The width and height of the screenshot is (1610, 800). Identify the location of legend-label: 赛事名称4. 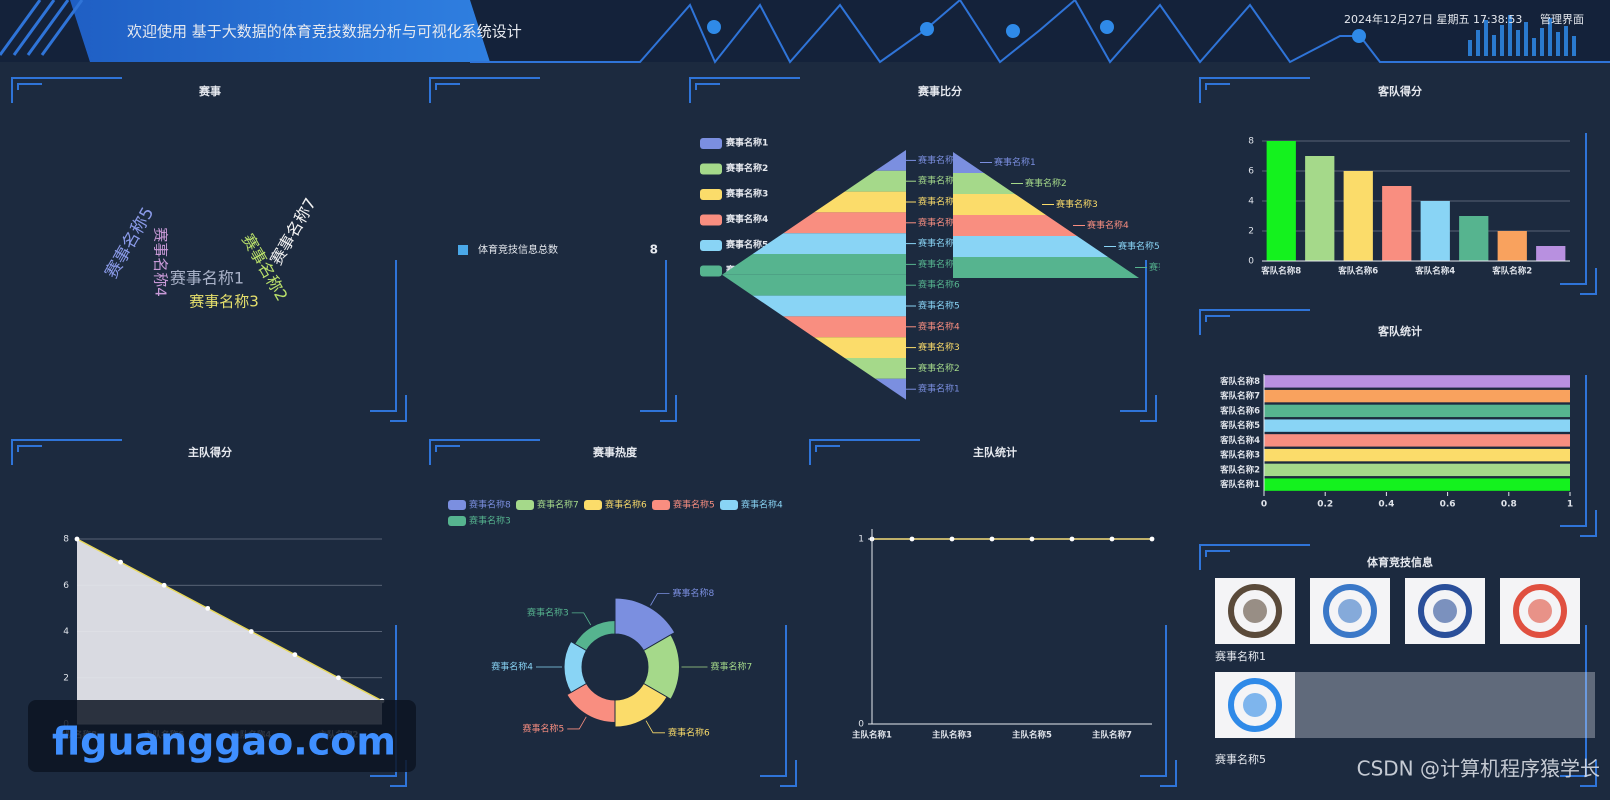
(762, 505).